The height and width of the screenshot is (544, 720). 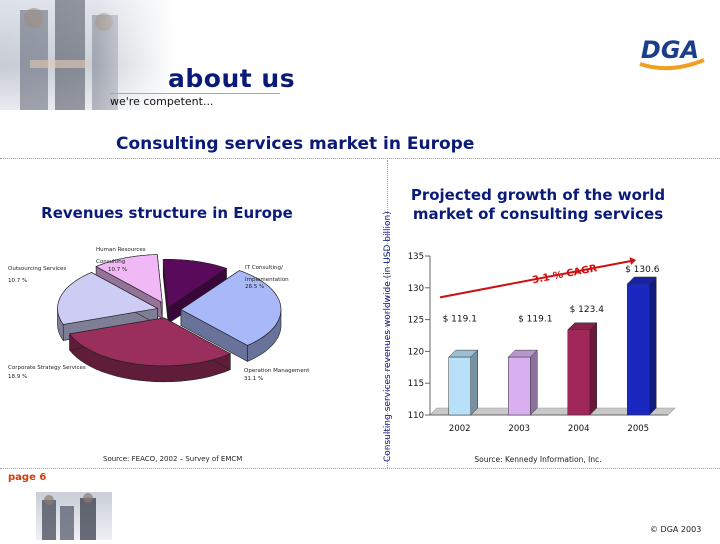 What do you see at coordinates (416, 384) in the screenshot?
I see `y-tick-label: 115` at bounding box center [416, 384].